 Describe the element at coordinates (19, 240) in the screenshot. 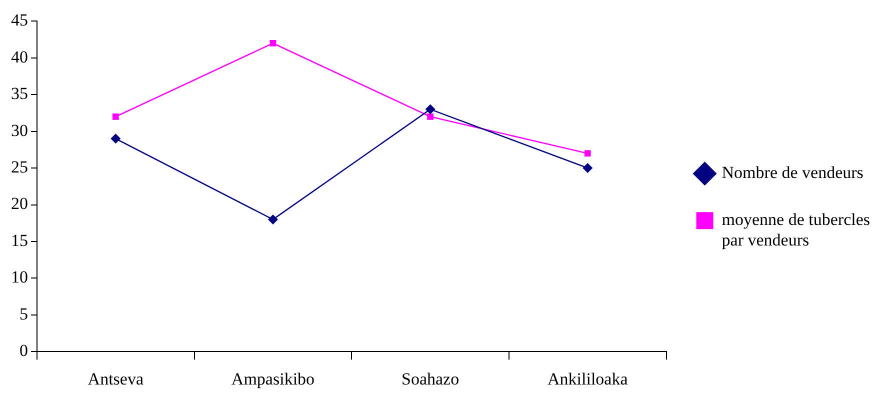

I see `y-tick-label: 15` at that location.